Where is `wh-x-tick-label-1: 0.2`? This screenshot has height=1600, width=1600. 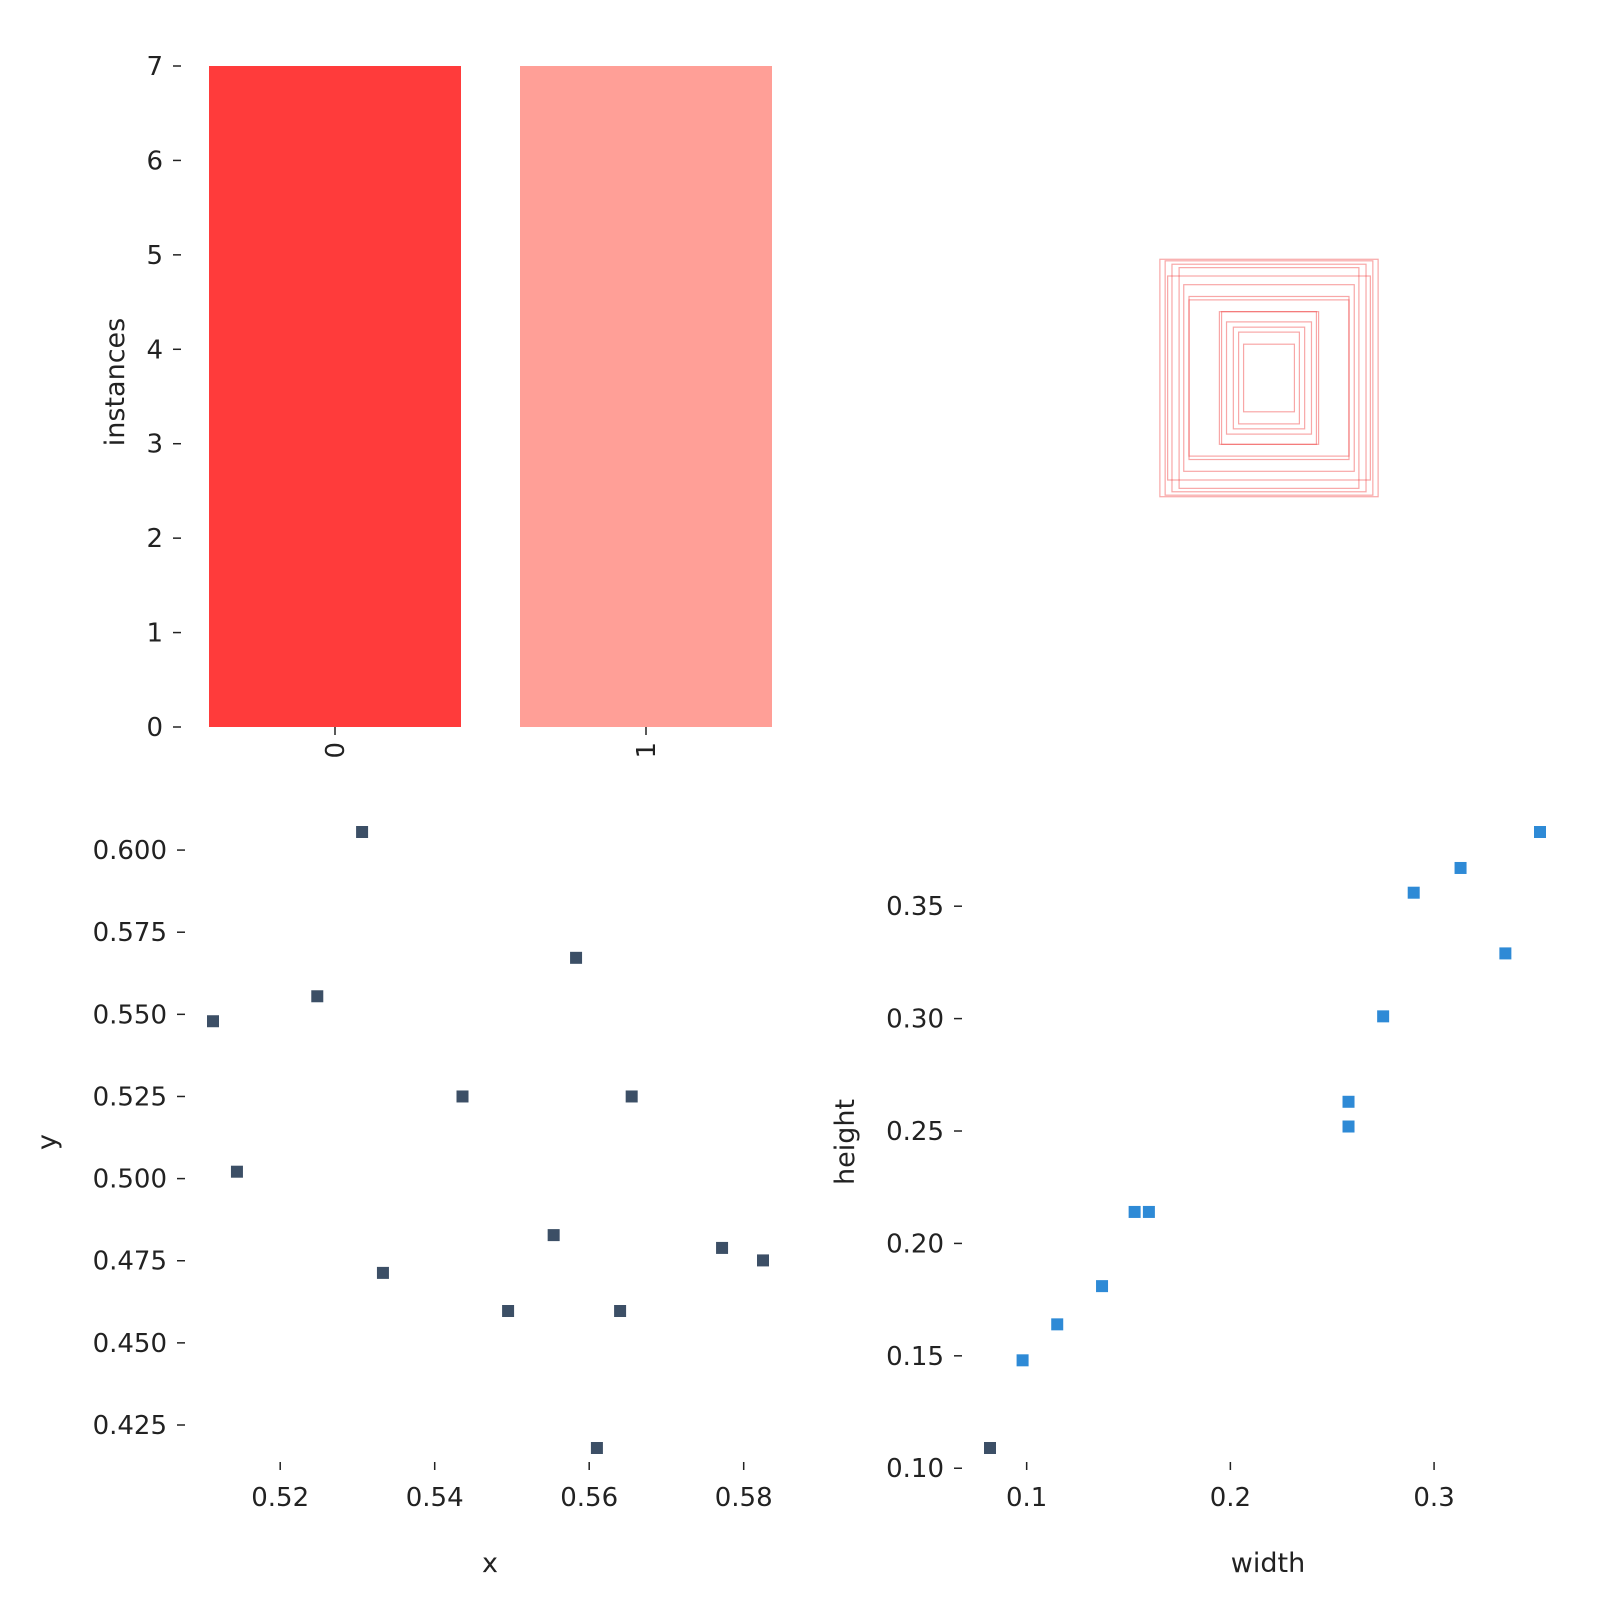
wh-x-tick-label-1: 0.2 is located at coordinates (1230, 1498).